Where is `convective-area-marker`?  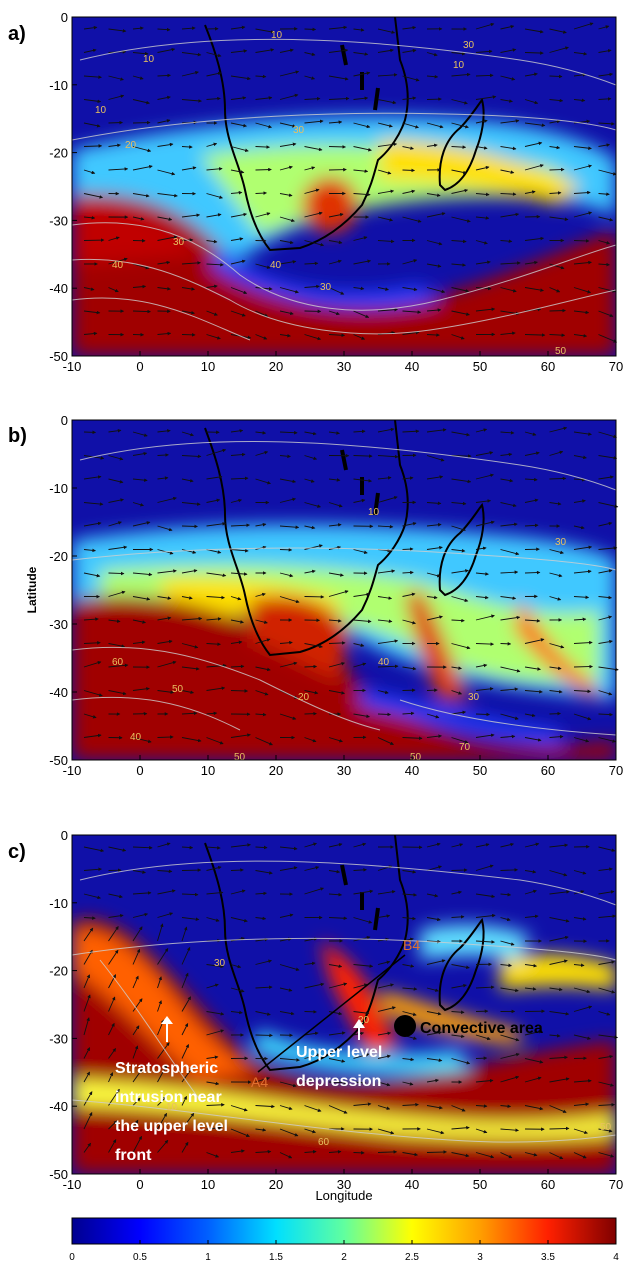
convective-area-marker is located at coordinates (405, 1026).